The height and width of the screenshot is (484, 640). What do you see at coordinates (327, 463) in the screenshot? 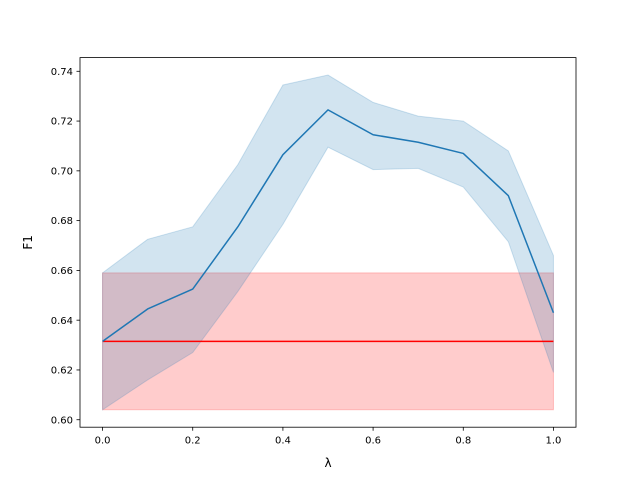
I see `x-axis-label: λ` at bounding box center [327, 463].